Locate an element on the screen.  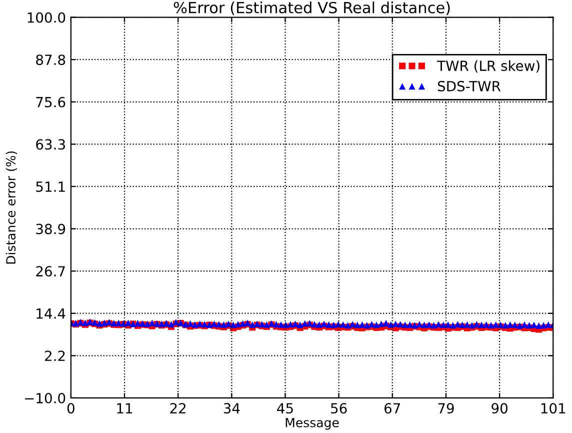
x-axis-title: Message is located at coordinates (312, 424).